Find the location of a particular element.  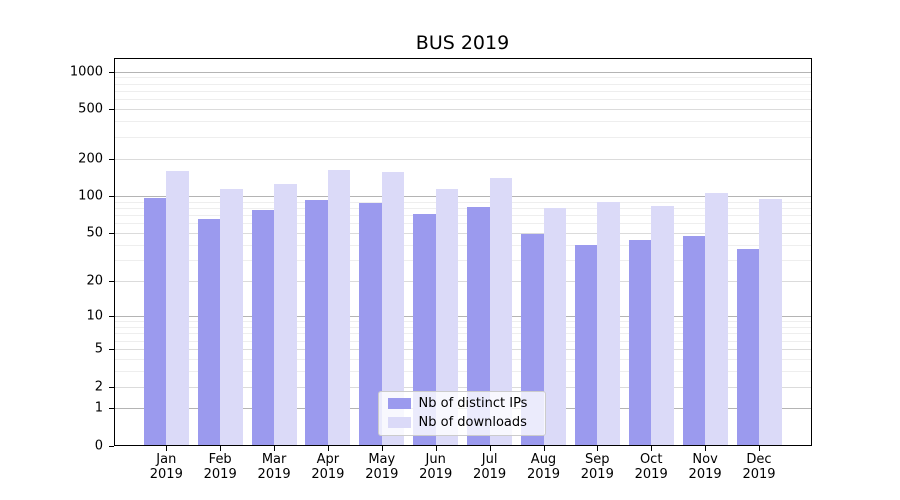

y-tick-label: 500 is located at coordinates (90, 109).